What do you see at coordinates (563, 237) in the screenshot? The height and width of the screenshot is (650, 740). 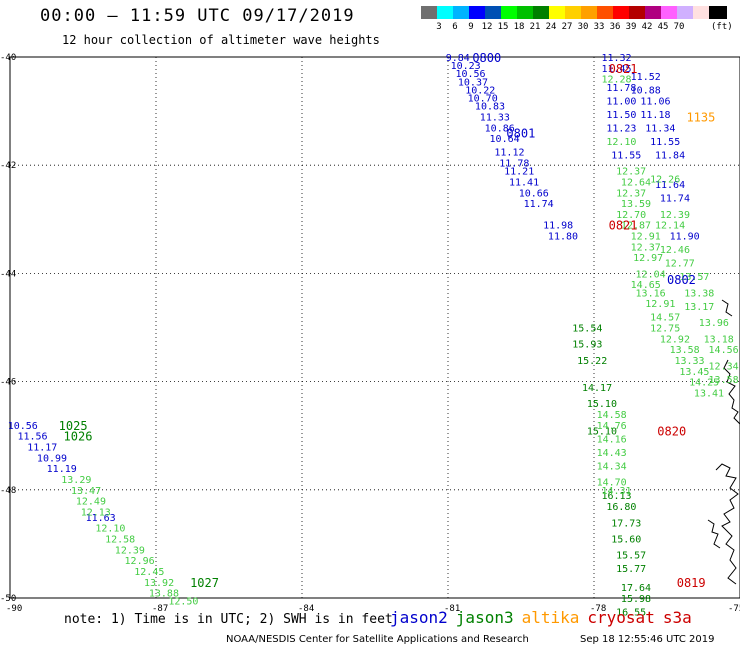 I see `wave-height-value: 11.80` at bounding box center [563, 237].